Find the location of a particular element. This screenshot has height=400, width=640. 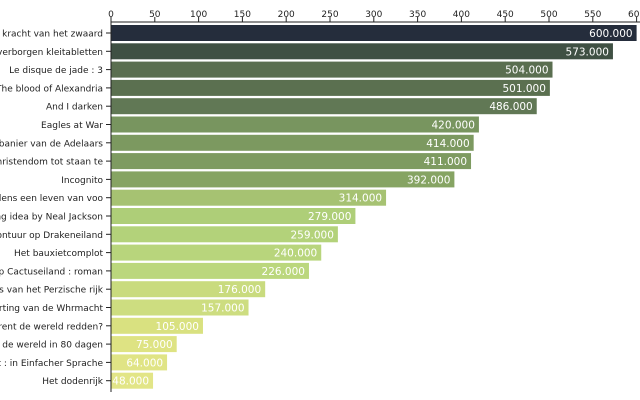

data-label: 259.000 is located at coordinates (311, 235).